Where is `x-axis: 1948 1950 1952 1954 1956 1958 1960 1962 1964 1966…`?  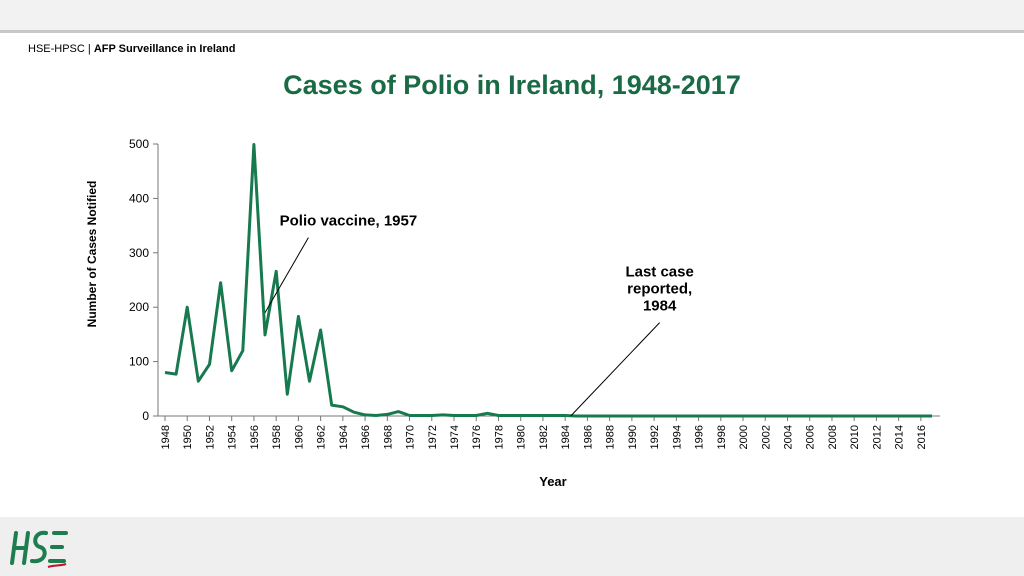
x-axis: 1948 1950 1952 1954 1956 1958 1960 1962 1964 1966… is located at coordinates (549, 432).